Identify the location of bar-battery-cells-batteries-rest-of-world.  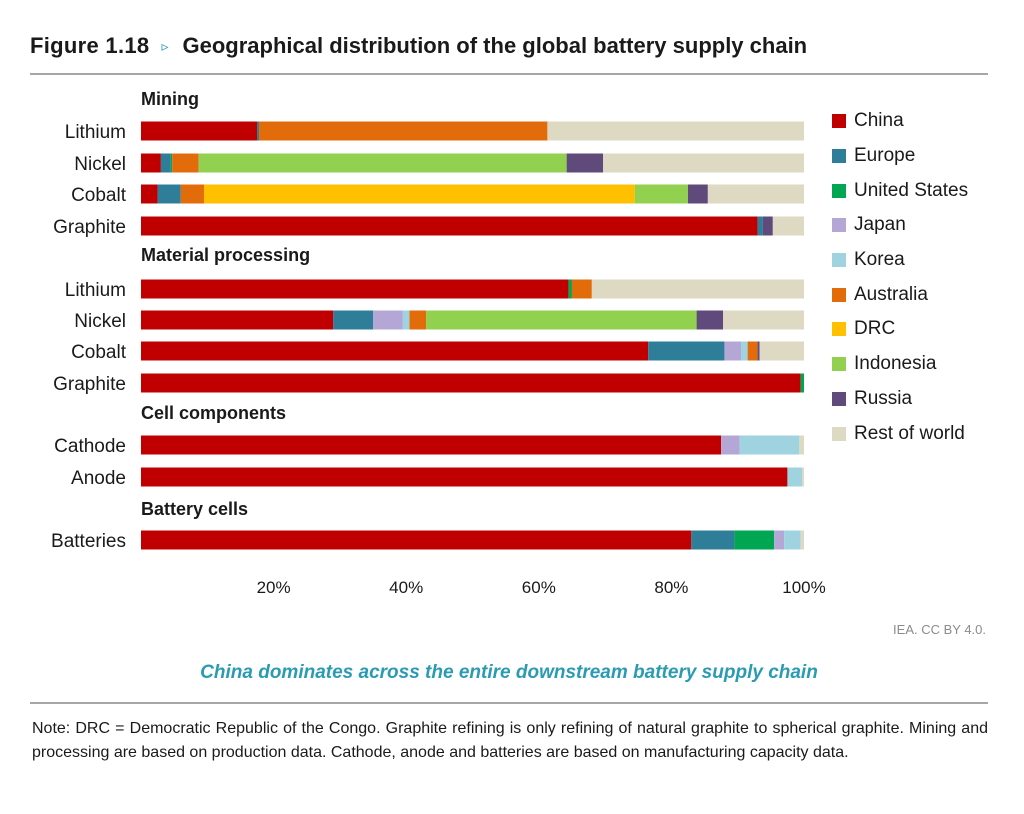
(802, 540).